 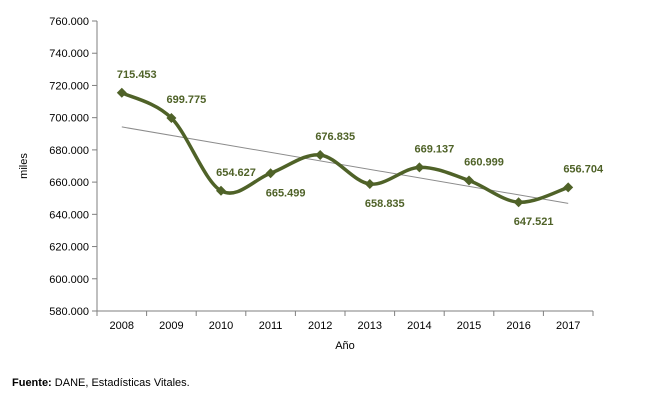 I want to click on x-tick-label: 2008, so click(x=122, y=326).